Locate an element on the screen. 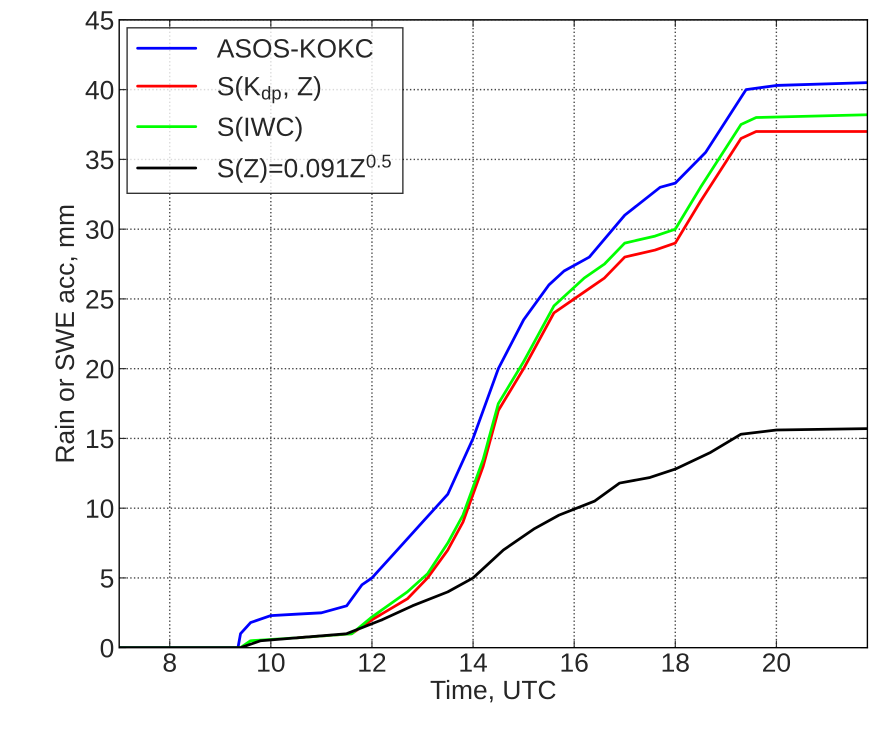 The image size is (870, 736). x-tick-label: 12 is located at coordinates (372, 662).